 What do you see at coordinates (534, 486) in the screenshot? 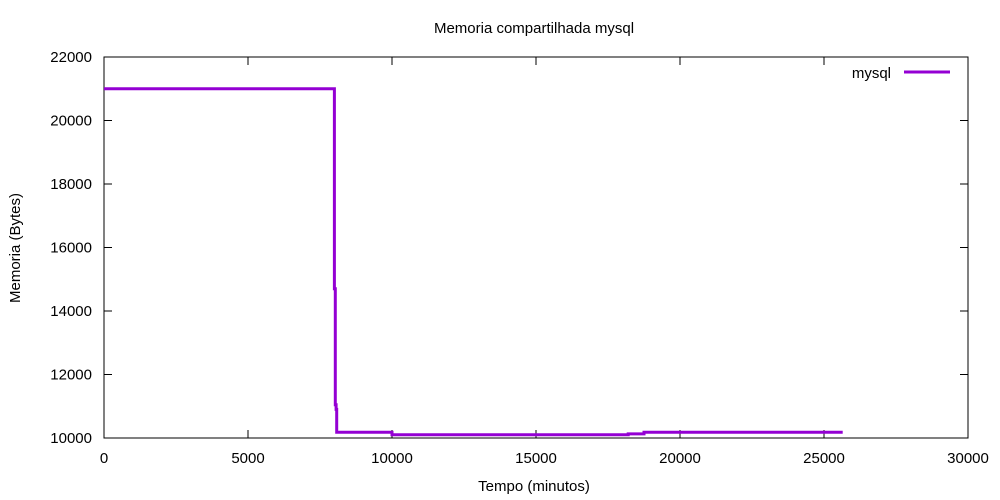
I see `x-axis-label: Tempo (minutos)` at bounding box center [534, 486].